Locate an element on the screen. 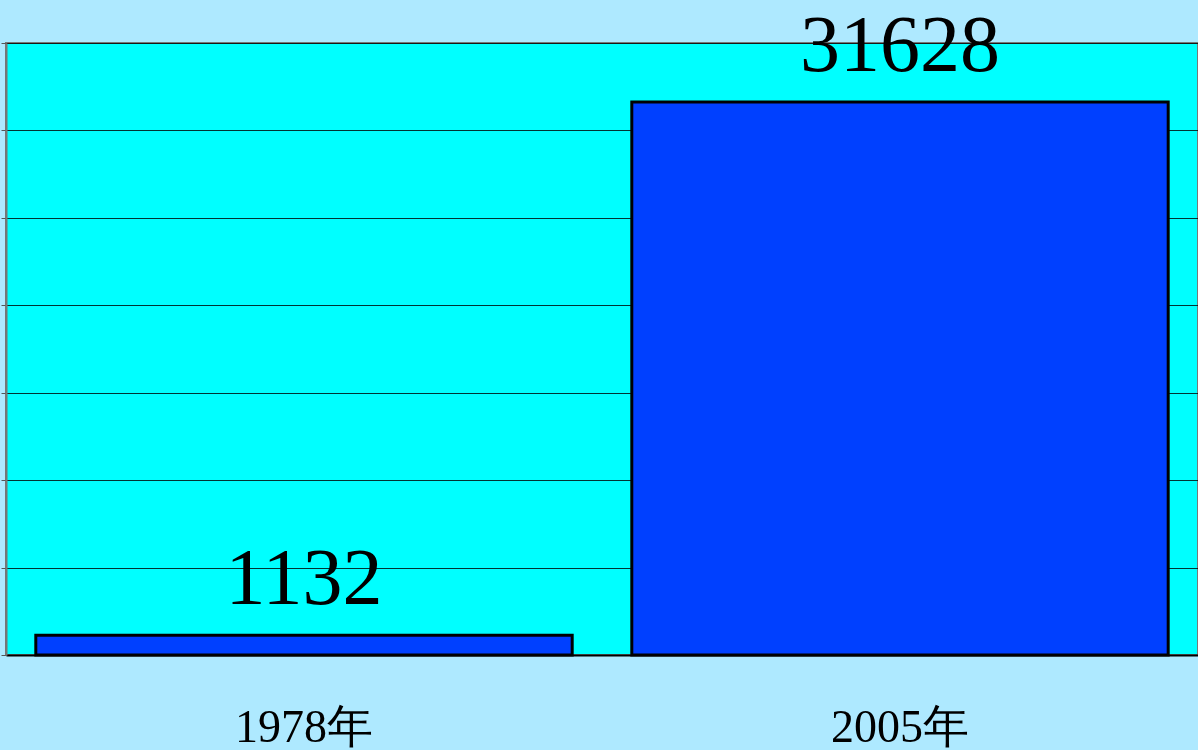 Image resolution: width=1198 pixels, height=750 pixels. x-tick-label: 1978年 is located at coordinates (304, 725).